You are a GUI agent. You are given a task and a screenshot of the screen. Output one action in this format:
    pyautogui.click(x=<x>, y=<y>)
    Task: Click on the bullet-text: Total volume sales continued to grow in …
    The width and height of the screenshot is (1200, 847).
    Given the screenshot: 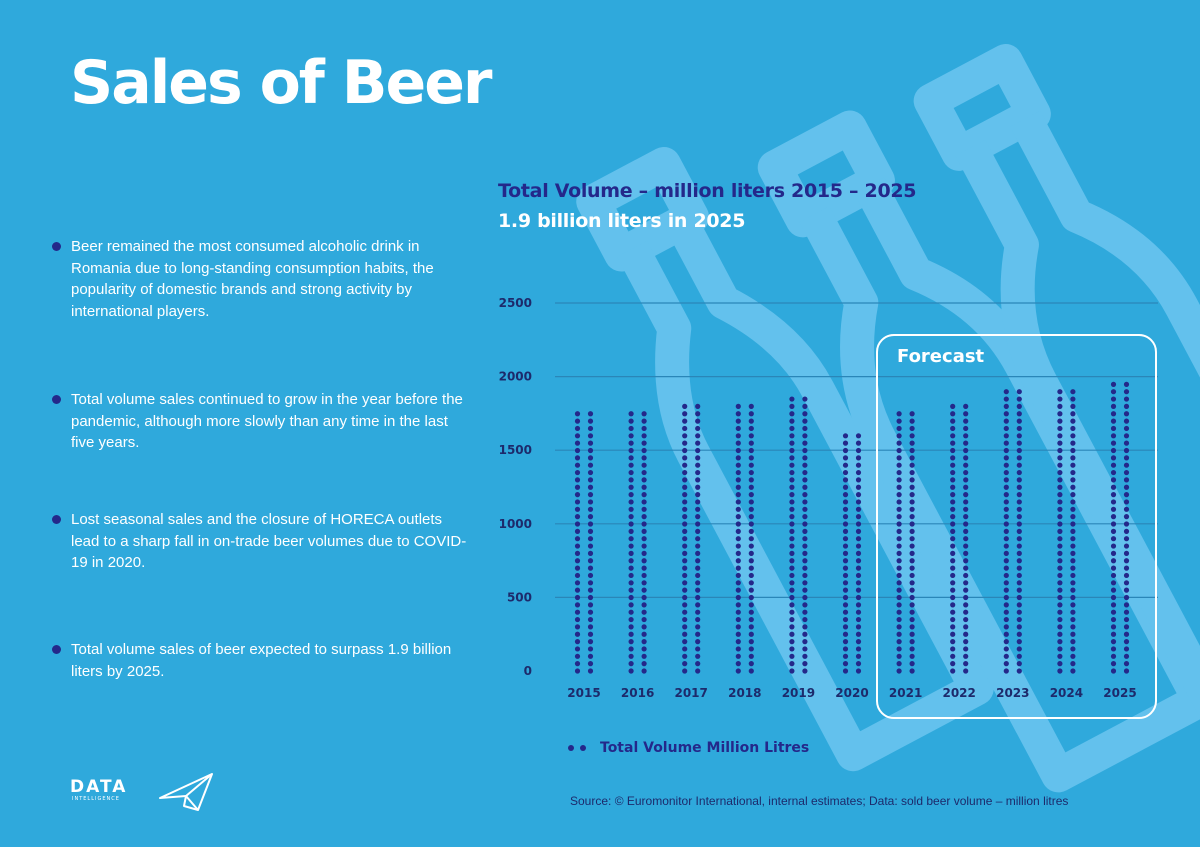 What is the action you would take?
    pyautogui.click(x=267, y=421)
    